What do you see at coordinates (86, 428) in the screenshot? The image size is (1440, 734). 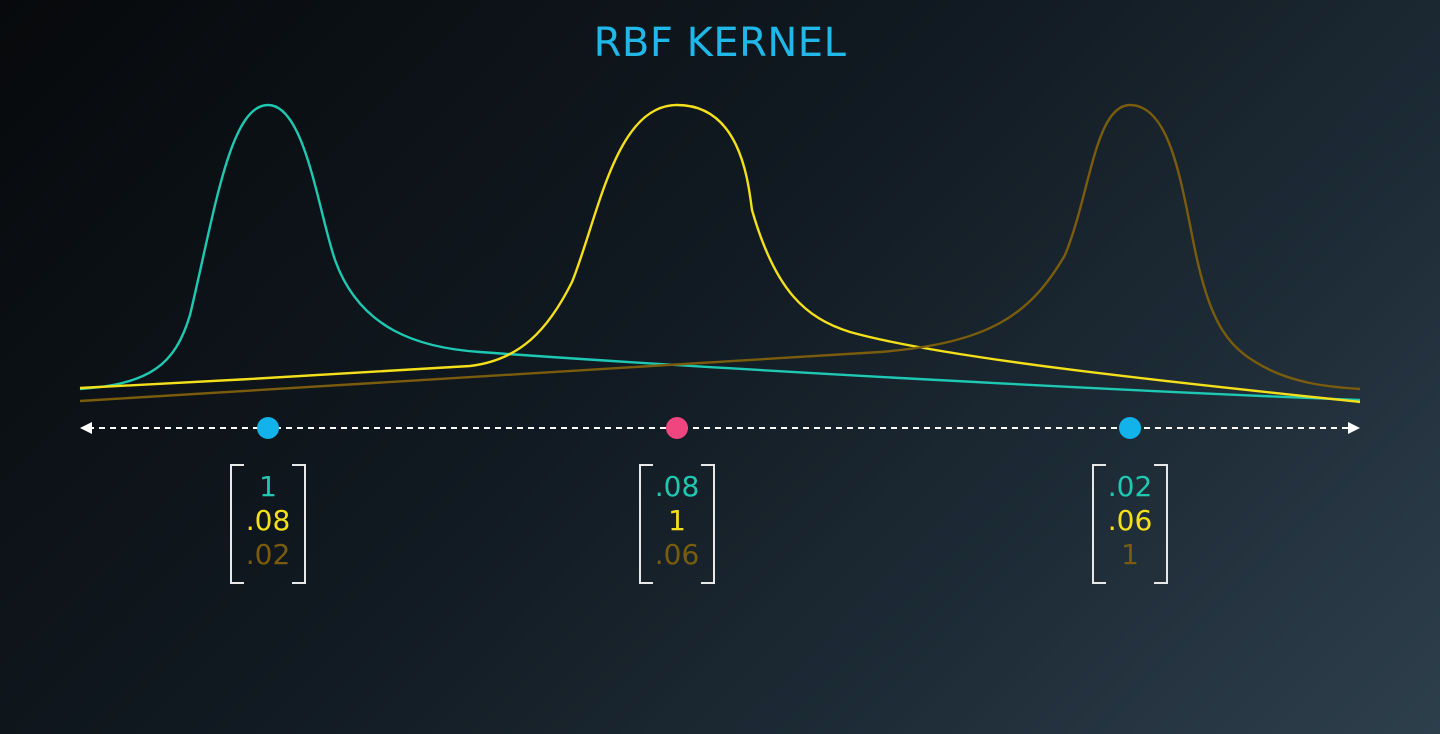 I see `axis-arrow-left-icon` at bounding box center [86, 428].